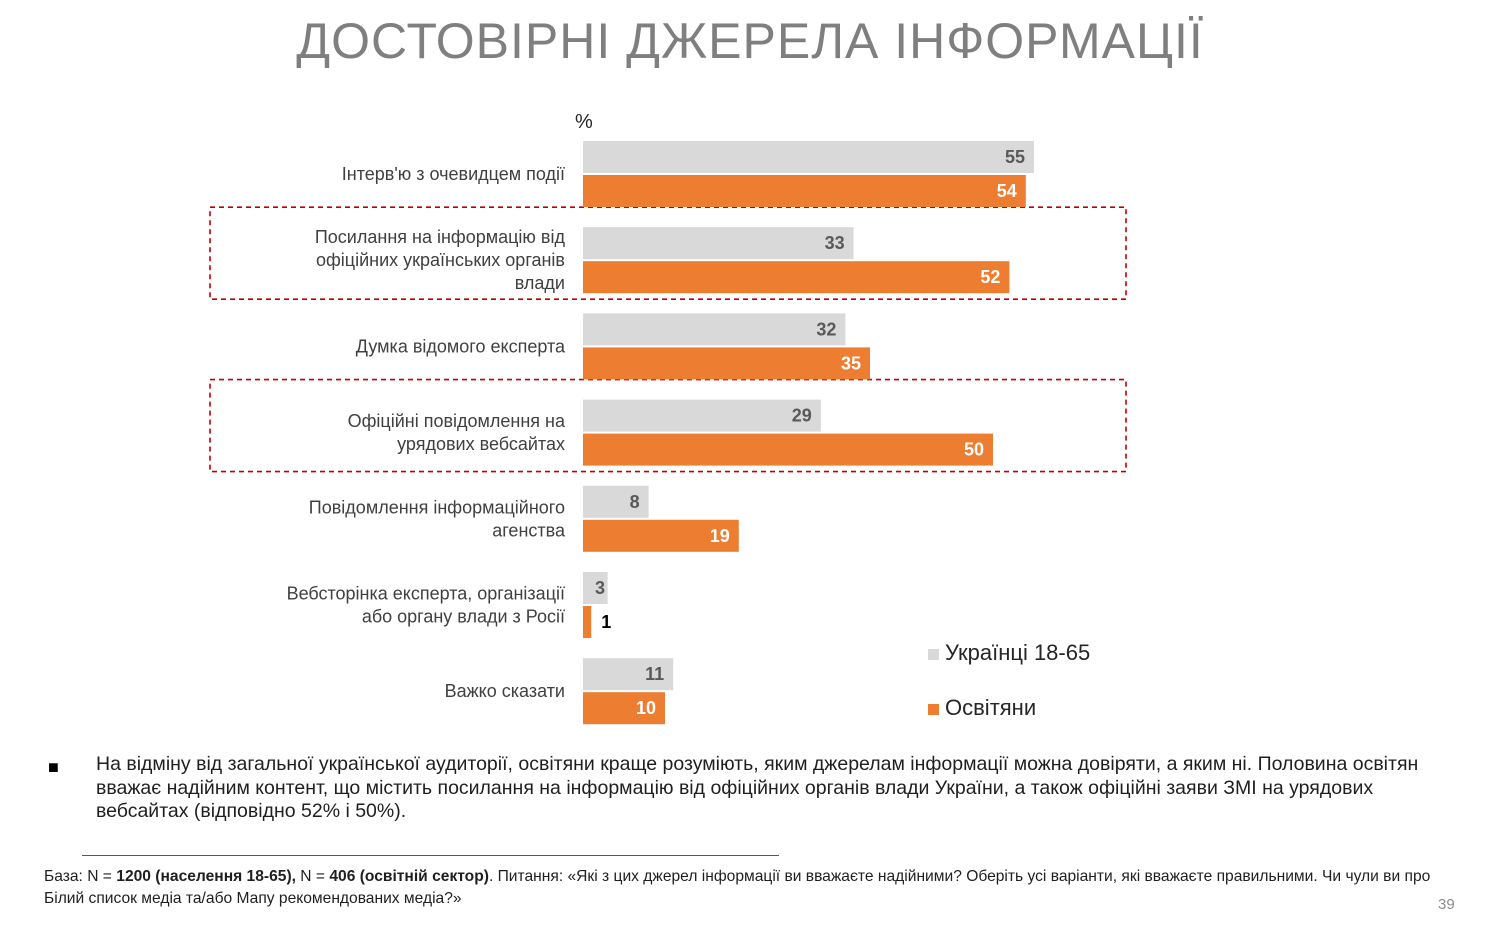 This screenshot has height=938, width=1500. I want to click on footnote-base-prefix: База: N =, so click(80, 876).